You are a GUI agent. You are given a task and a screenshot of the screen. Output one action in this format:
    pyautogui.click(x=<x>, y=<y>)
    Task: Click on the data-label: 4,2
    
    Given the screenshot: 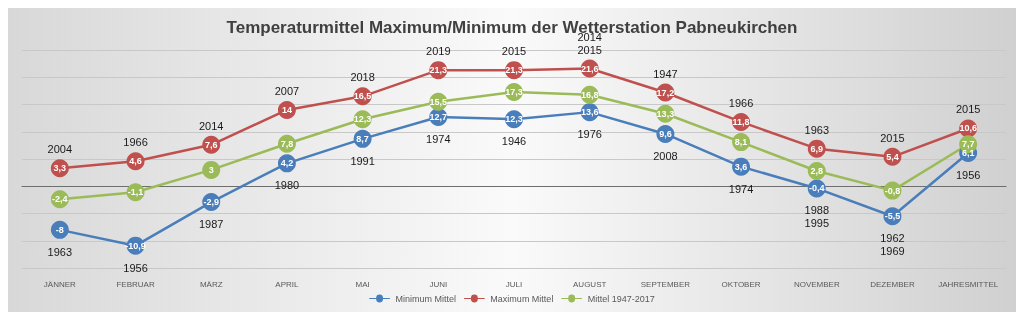 What is the action you would take?
    pyautogui.click(x=287, y=163)
    